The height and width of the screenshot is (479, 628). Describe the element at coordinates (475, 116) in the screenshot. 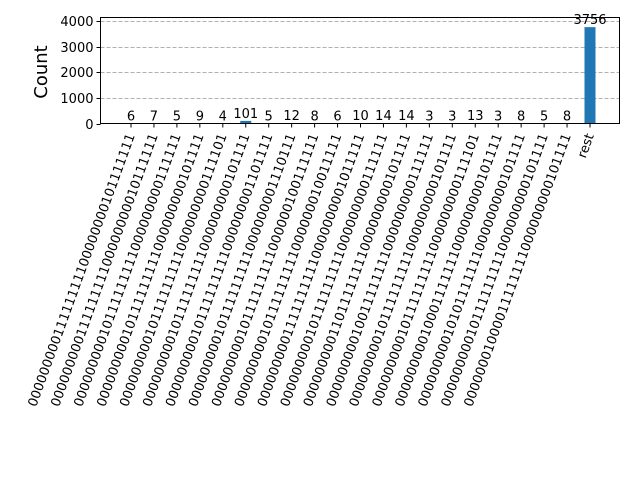

I see `bar-value-label: 13` at that location.